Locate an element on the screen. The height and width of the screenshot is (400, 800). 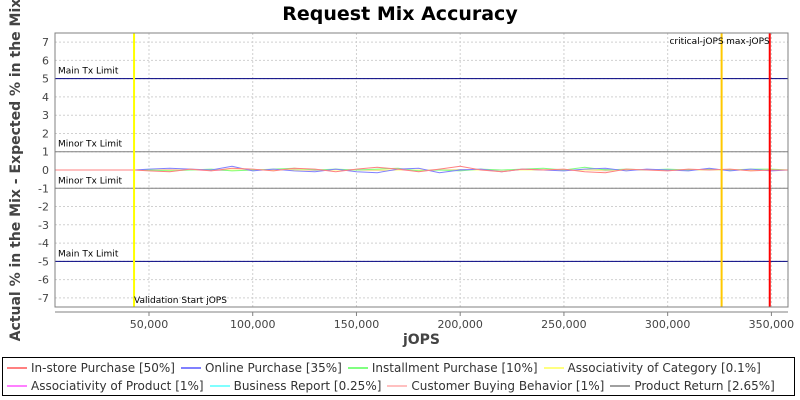
x-tick-label: 150,000 is located at coordinates (357, 324).